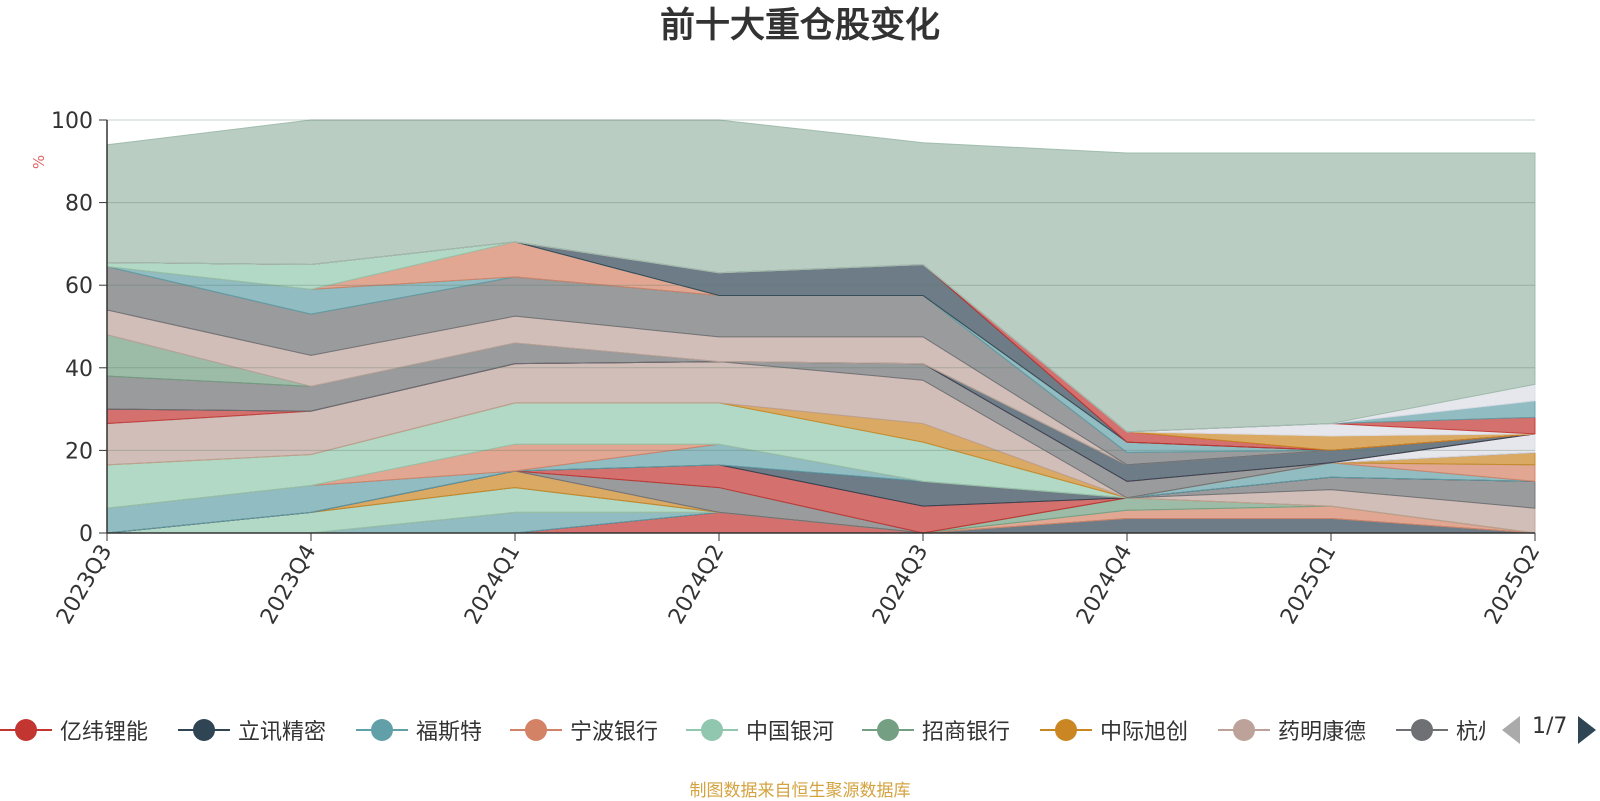 The image size is (1600, 801). I want to click on legend-item: 立讯精密, so click(252, 730).